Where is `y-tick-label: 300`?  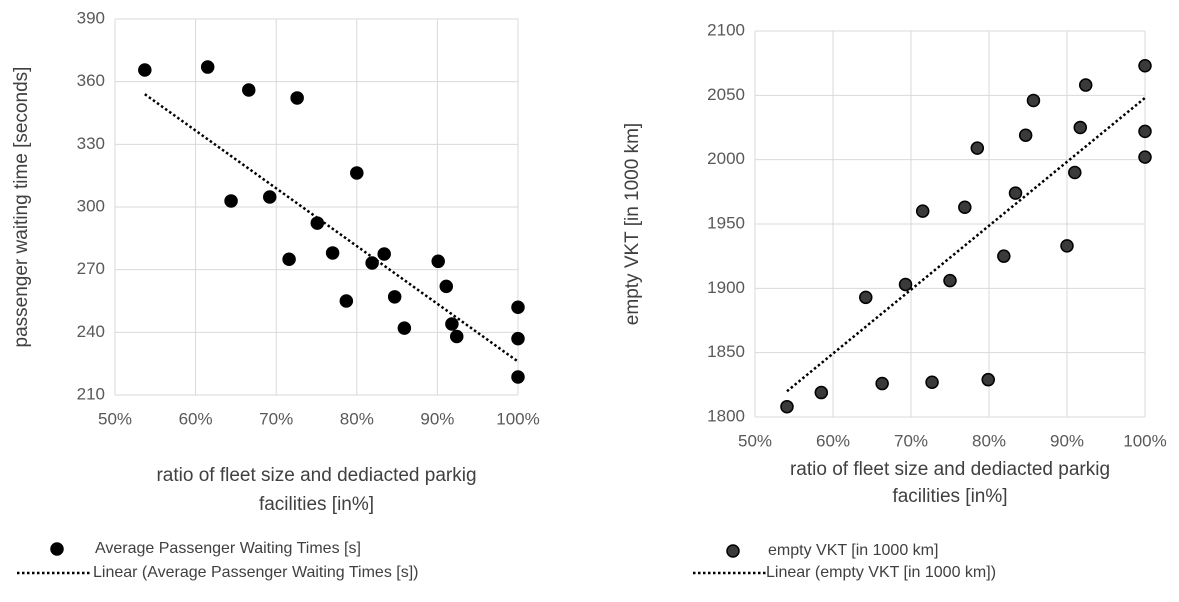
y-tick-label: 300 is located at coordinates (91, 205).